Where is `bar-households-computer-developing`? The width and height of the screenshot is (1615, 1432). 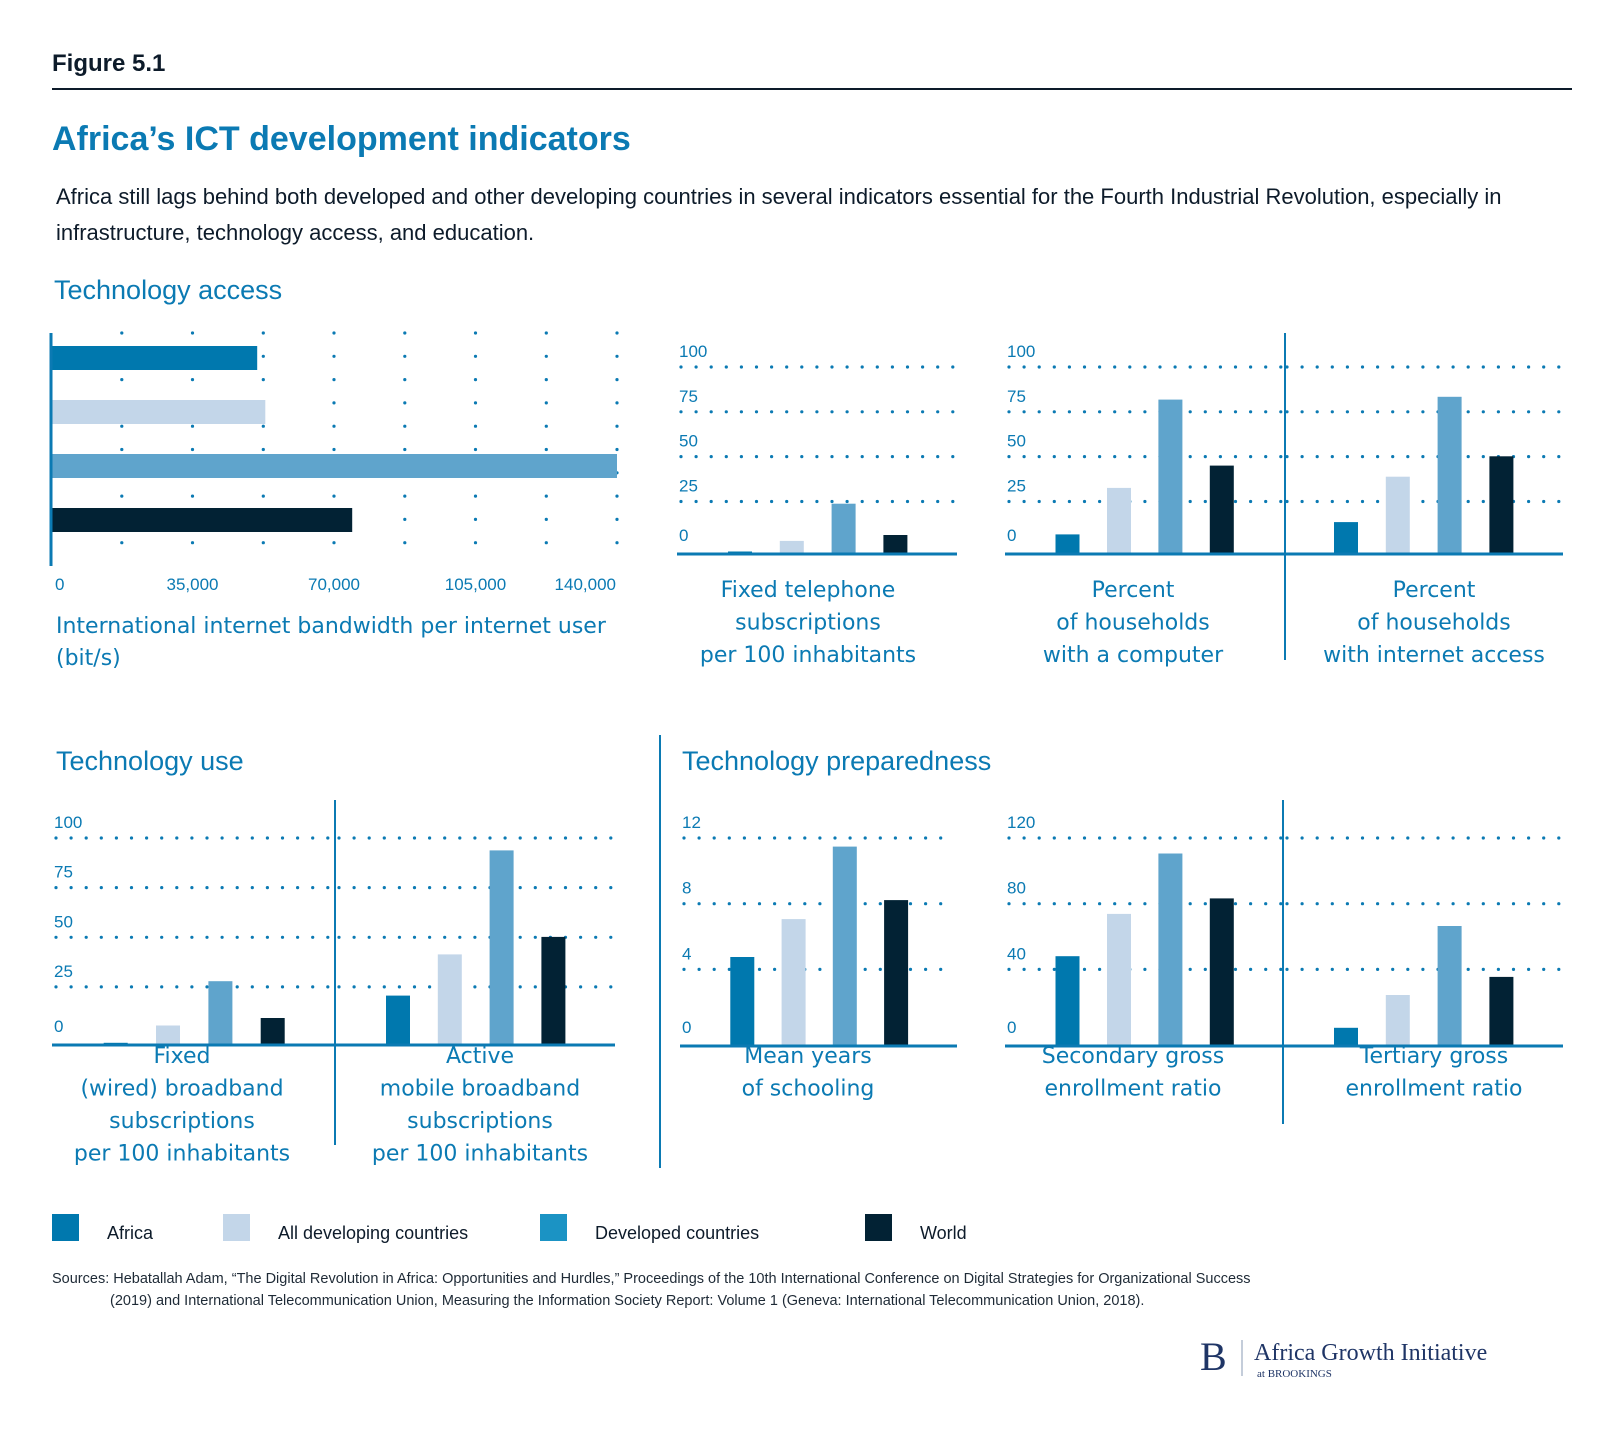
bar-households-computer-developing is located at coordinates (1119, 520).